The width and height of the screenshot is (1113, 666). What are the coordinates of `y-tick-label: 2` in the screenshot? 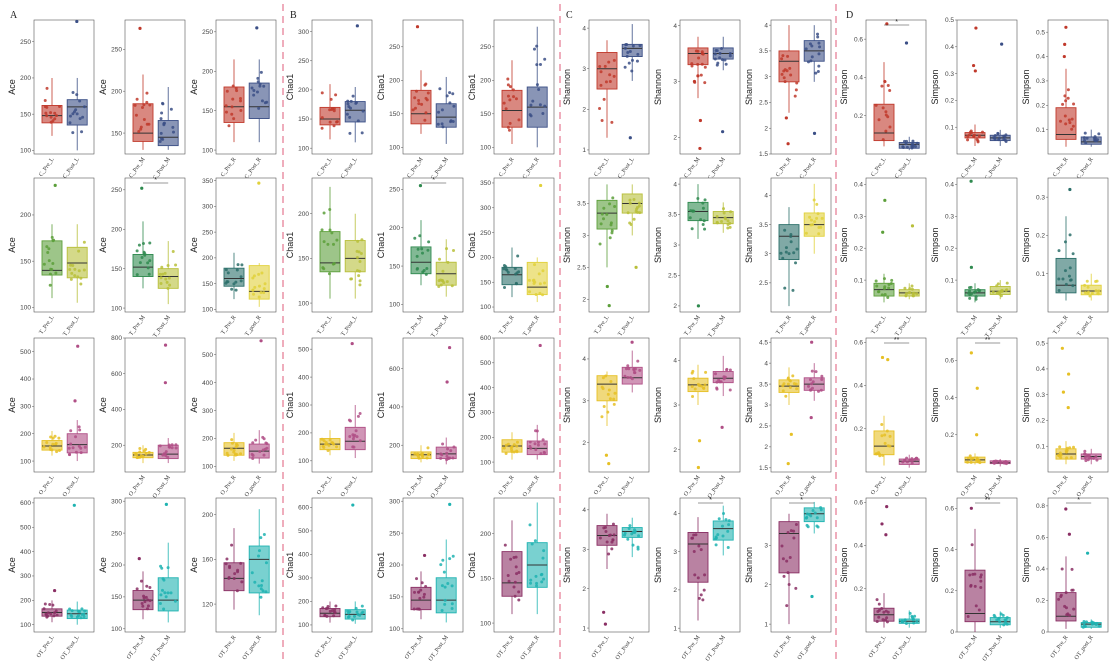 It's located at (766, 585).